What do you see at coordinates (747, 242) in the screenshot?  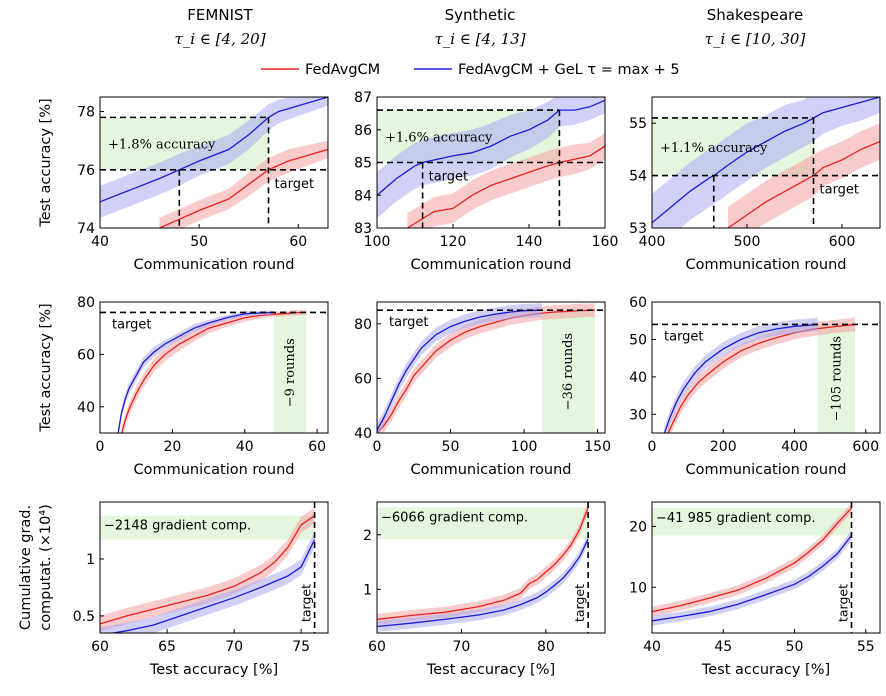 I see `x-tick-label: 500` at bounding box center [747, 242].